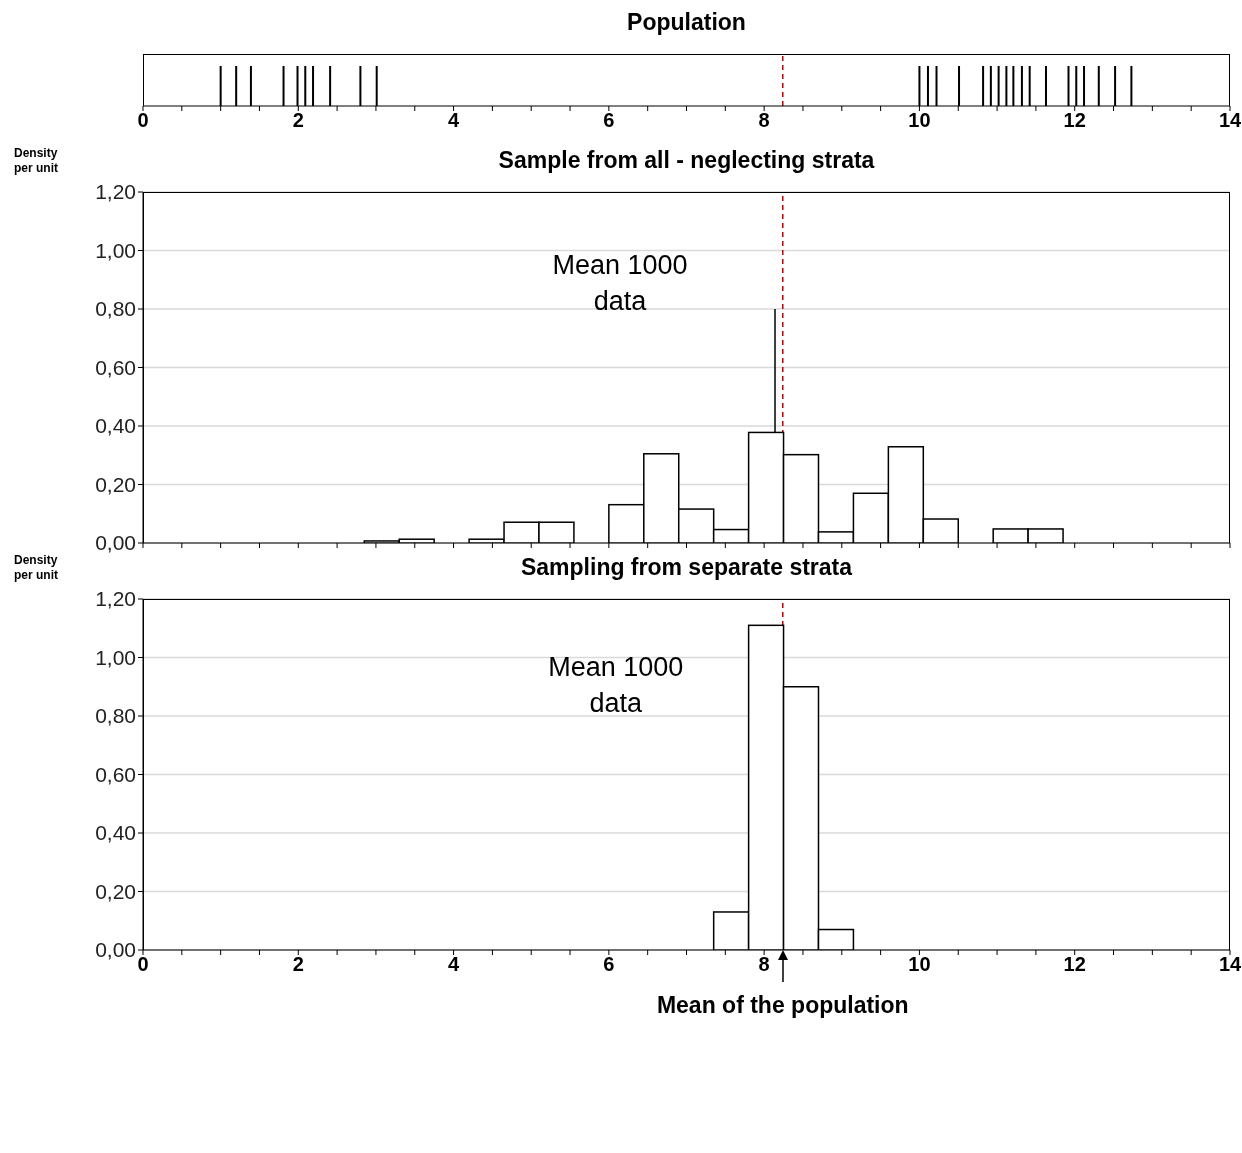 This screenshot has width=1242, height=1153. I want to click on annotation: Mean 1000 data, so click(616, 685).